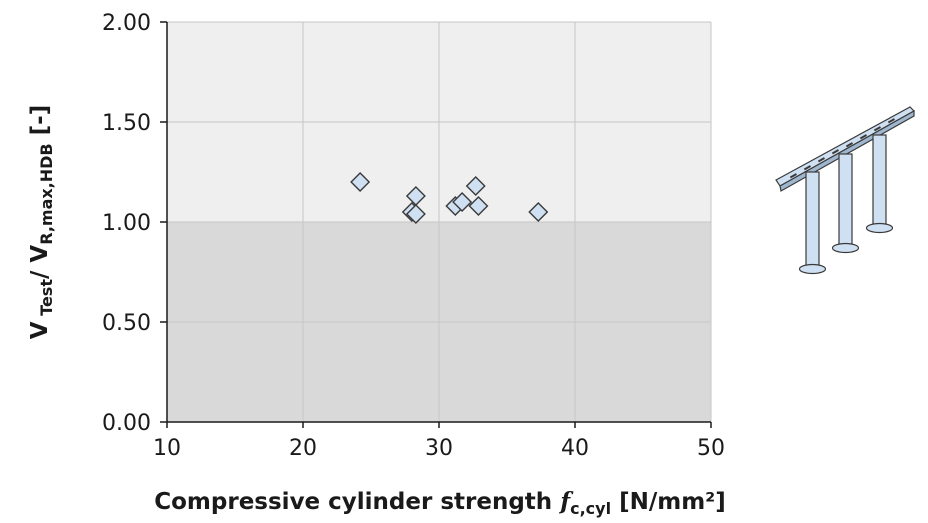 This screenshot has width=928, height=523. What do you see at coordinates (126, 323) in the screenshot?
I see `y-tick-label: 0.50` at bounding box center [126, 323].